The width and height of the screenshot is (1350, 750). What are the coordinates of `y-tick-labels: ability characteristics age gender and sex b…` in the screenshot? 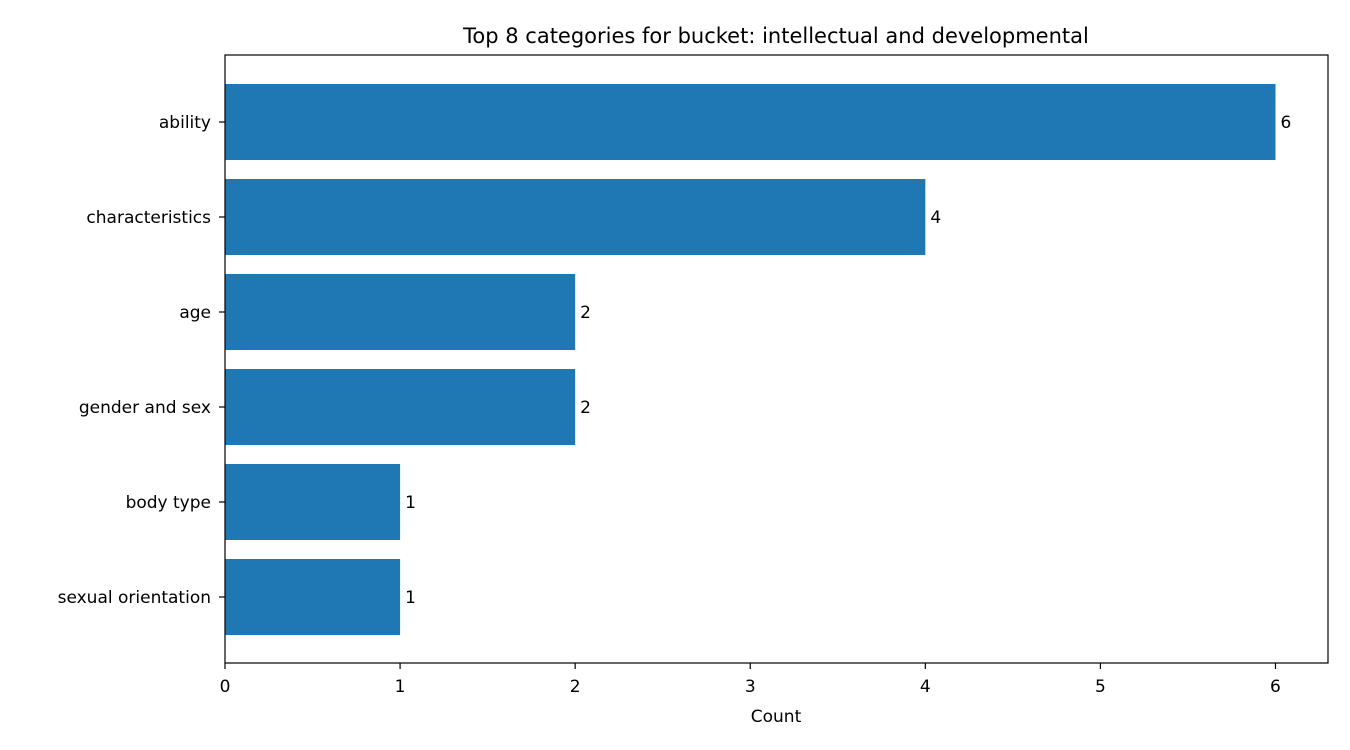 It's located at (141, 360).